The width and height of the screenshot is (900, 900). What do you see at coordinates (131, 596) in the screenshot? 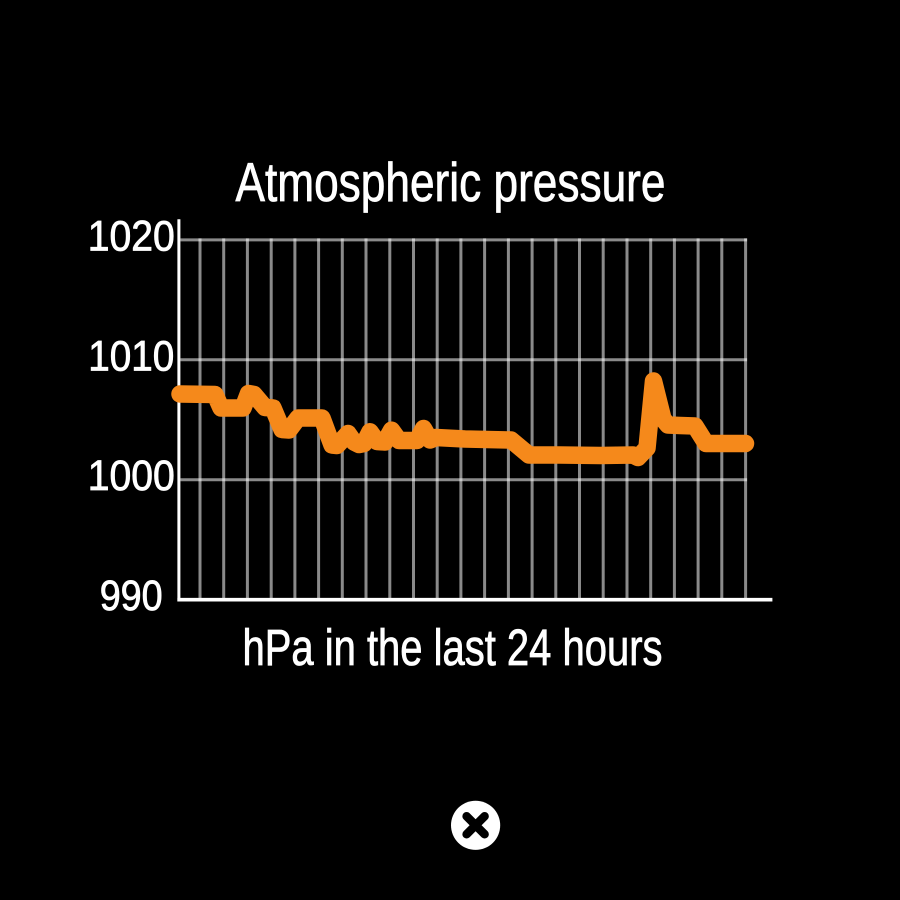
I see `svg-text: 990` at bounding box center [131, 596].